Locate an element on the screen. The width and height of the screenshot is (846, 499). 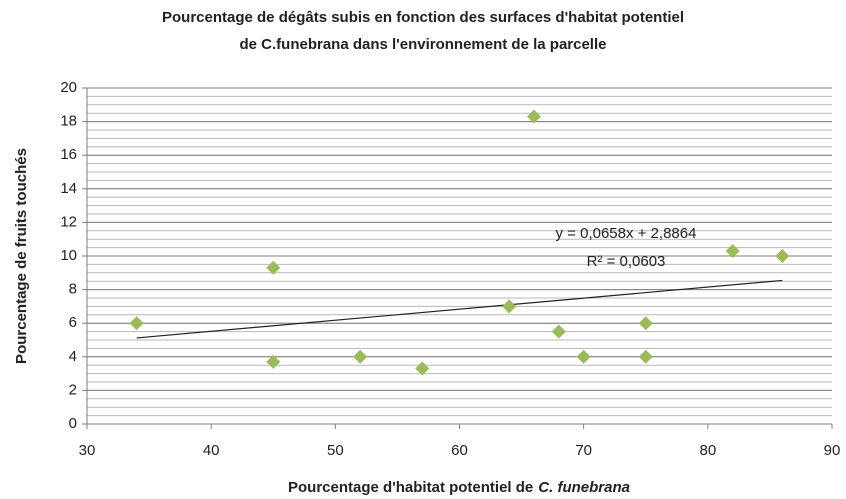
y-tick-label: 8 is located at coordinates (73, 289).